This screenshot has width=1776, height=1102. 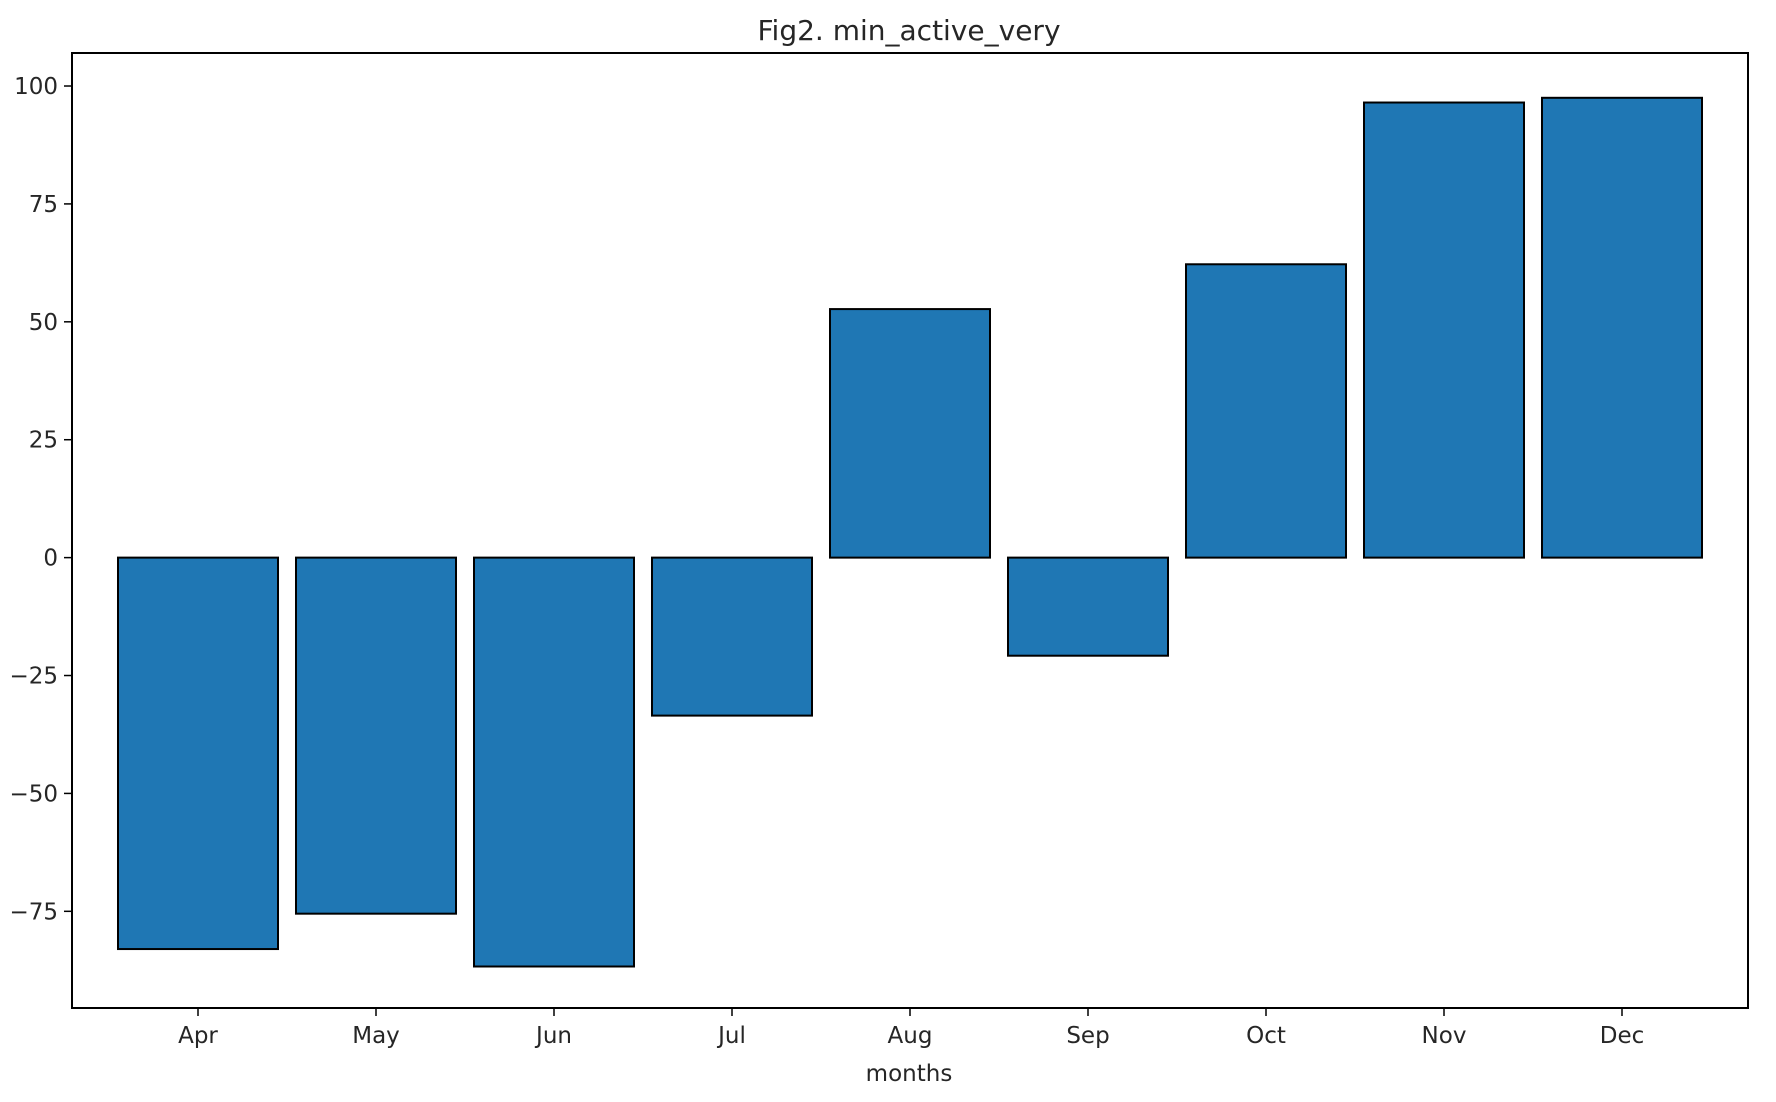 I want to click on bar-nov, so click(x=1444, y=330).